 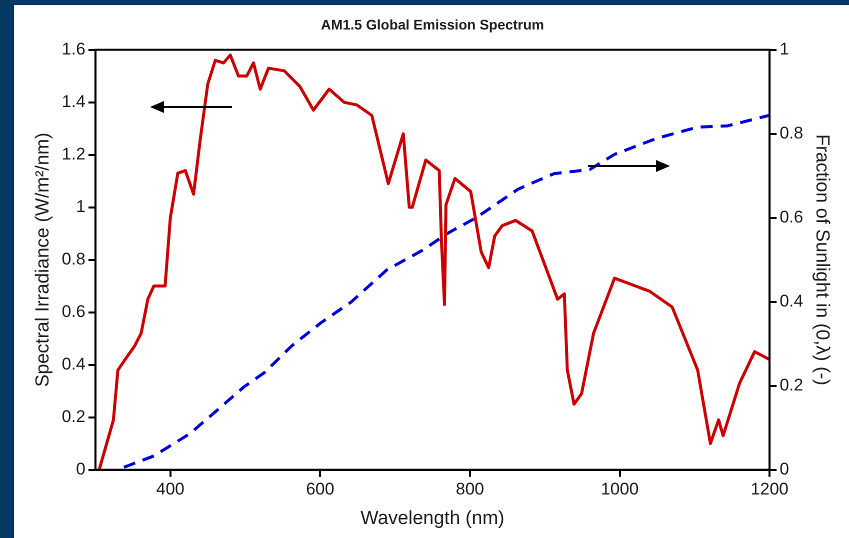 I want to click on y-tick-label: 1.2, so click(x=74, y=154).